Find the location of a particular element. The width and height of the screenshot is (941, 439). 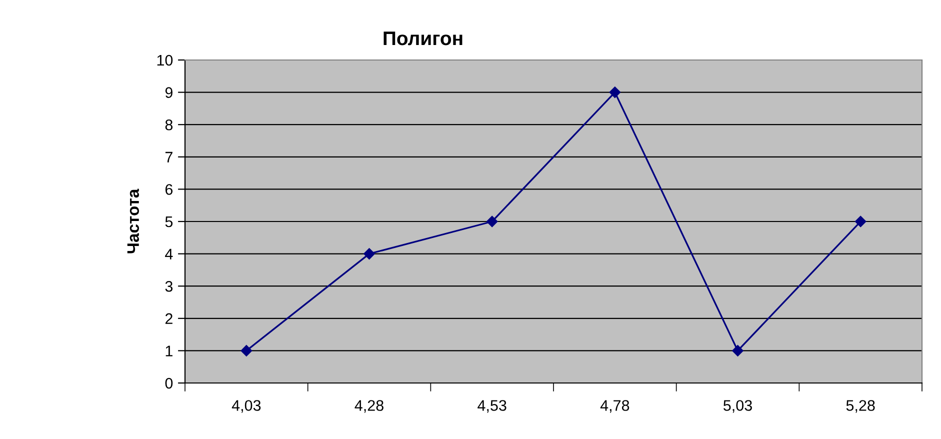

y-tick-label: 0 is located at coordinates (169, 383).